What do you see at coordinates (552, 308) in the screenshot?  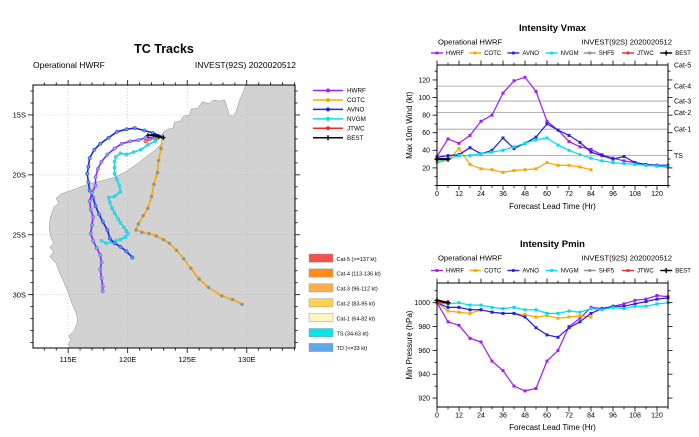 I see `series-nvgm` at bounding box center [552, 308].